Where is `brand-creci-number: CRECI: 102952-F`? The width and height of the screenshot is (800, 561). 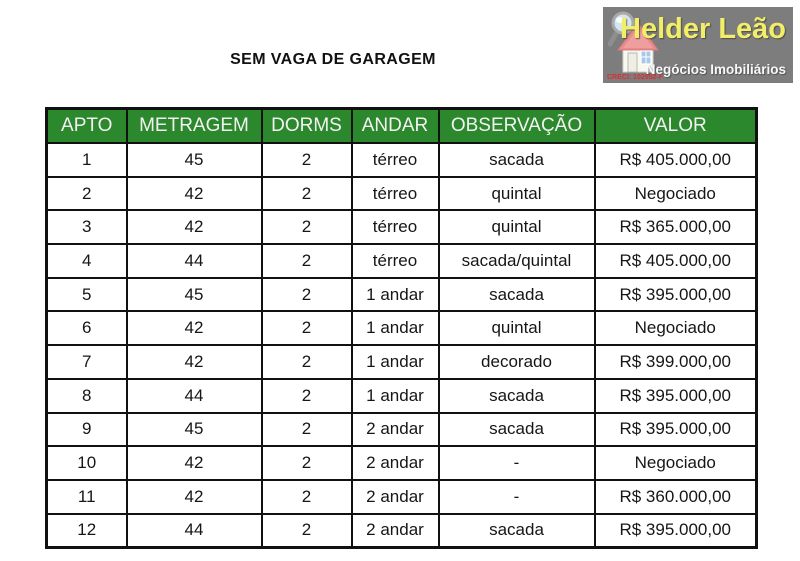 brand-creci-number: CRECI: 102952-F is located at coordinates (635, 77).